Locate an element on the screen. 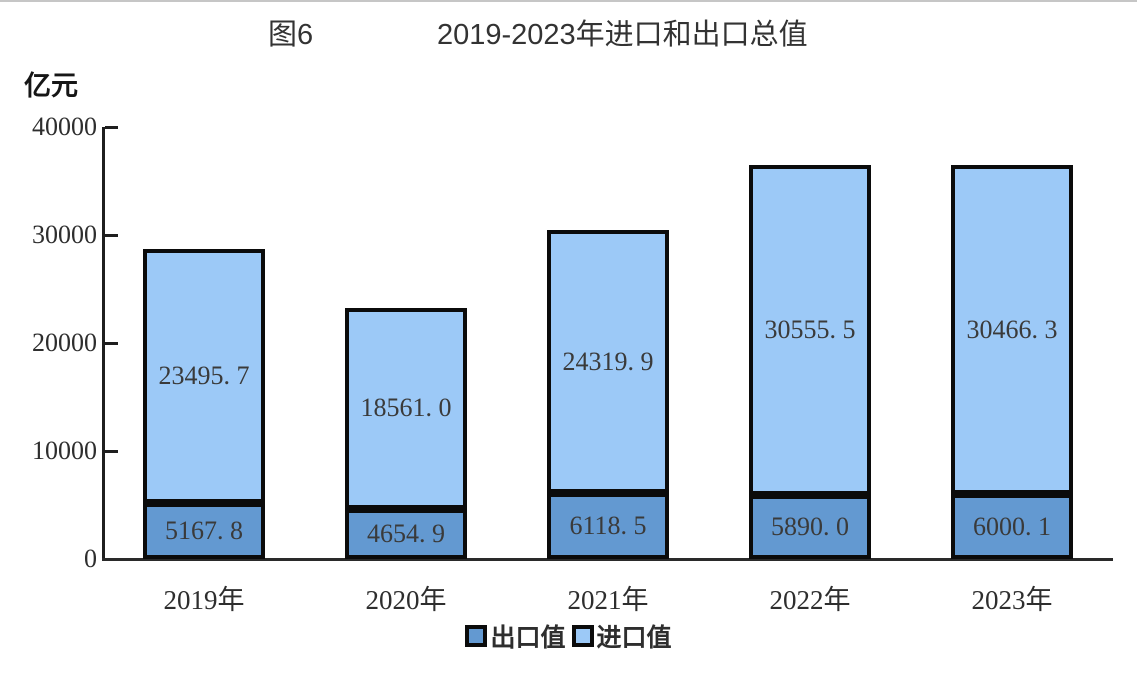 The width and height of the screenshot is (1137, 681). bar-segment-import: 23495. 7 is located at coordinates (204, 376).